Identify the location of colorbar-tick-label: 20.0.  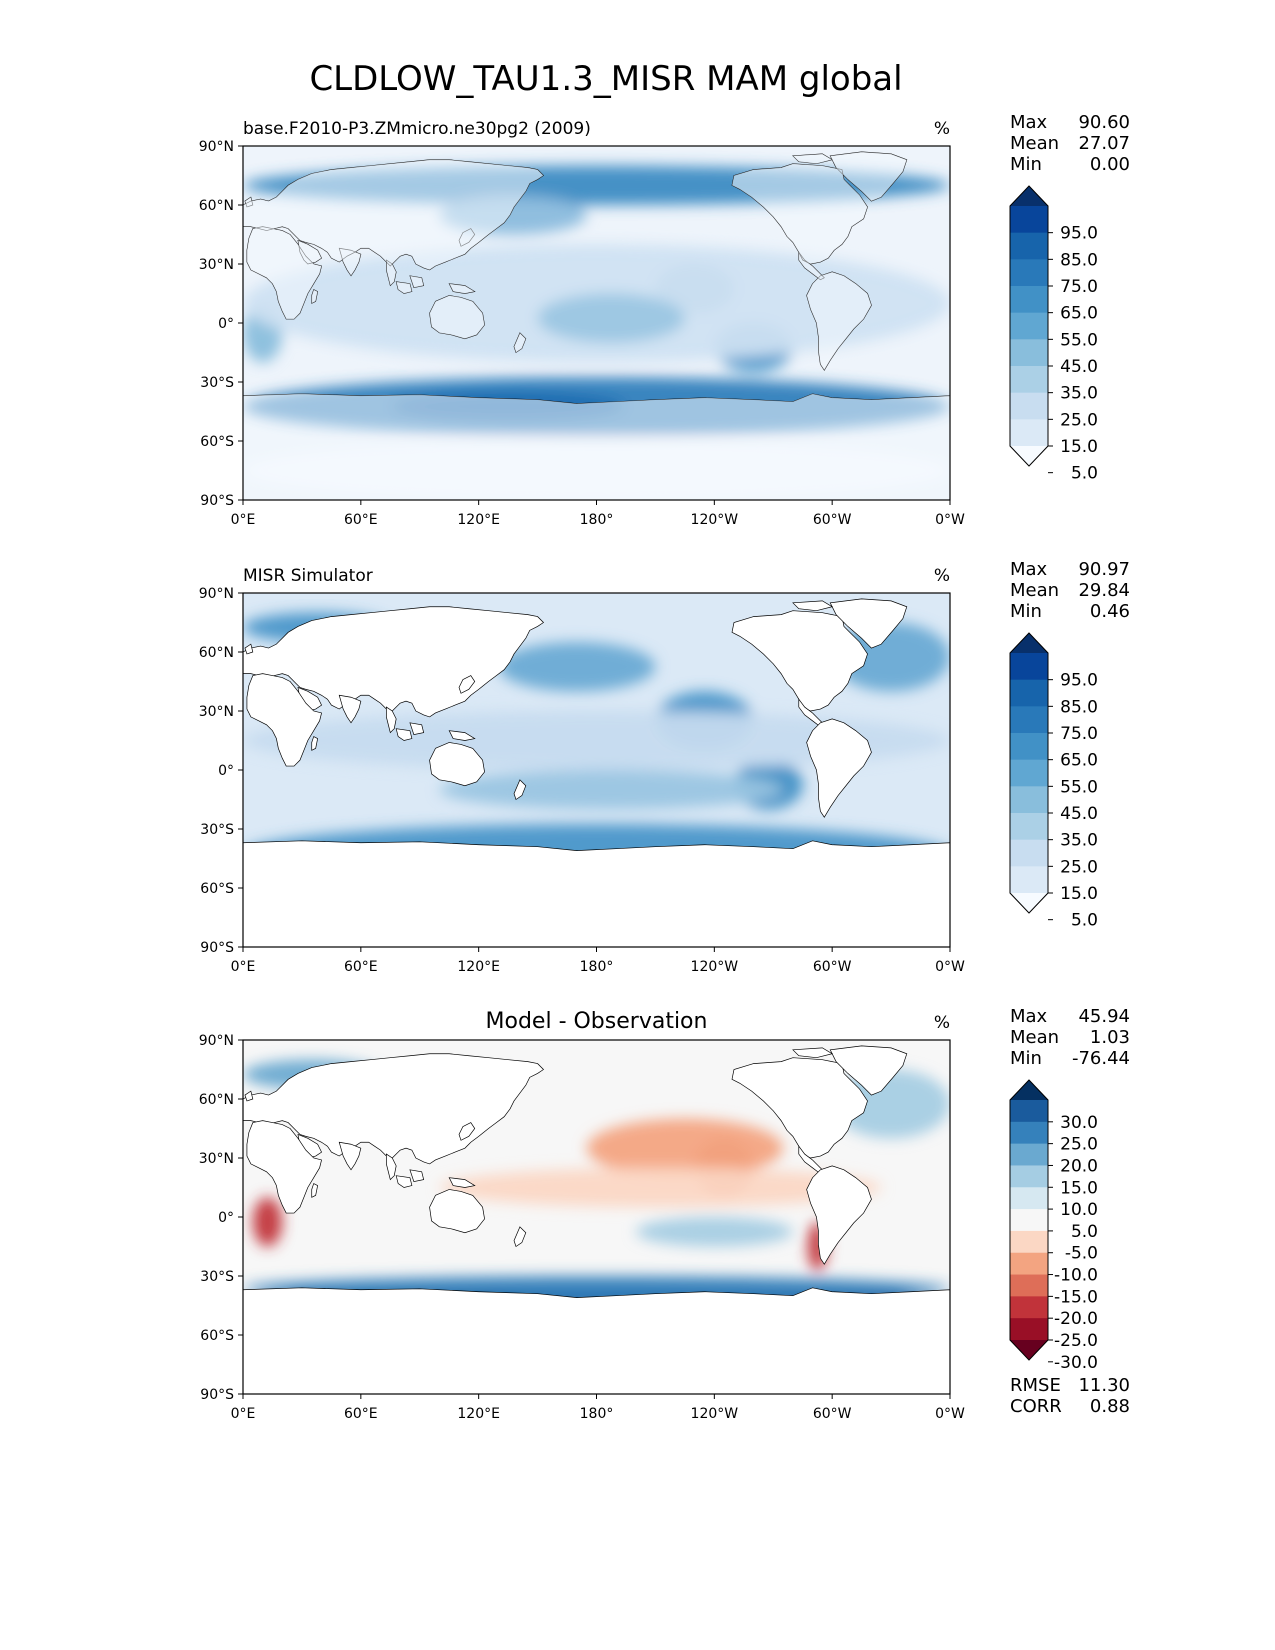
(1079, 1166).